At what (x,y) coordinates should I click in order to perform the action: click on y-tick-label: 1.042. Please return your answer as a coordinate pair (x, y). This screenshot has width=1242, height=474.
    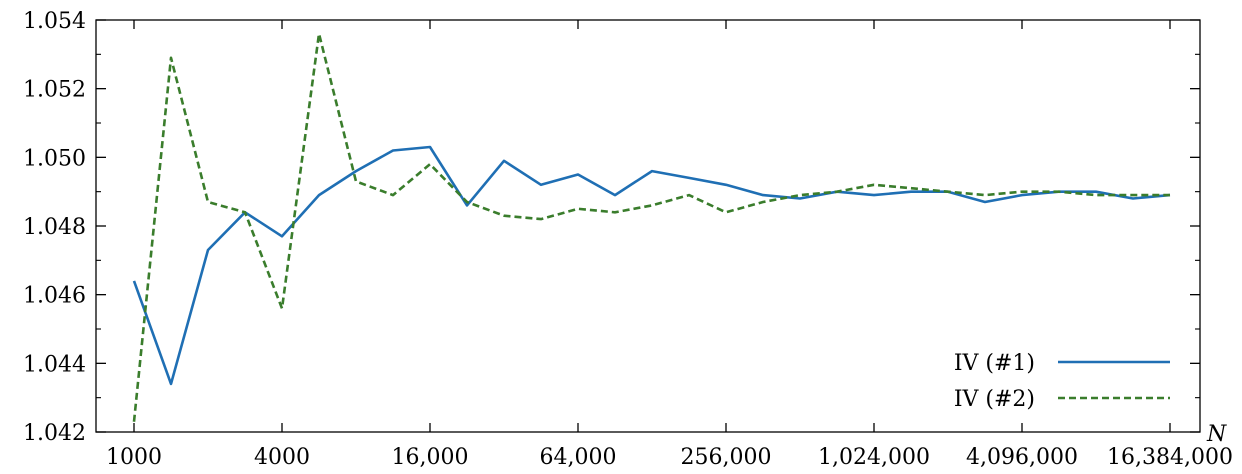
    Looking at the image, I should click on (54, 433).